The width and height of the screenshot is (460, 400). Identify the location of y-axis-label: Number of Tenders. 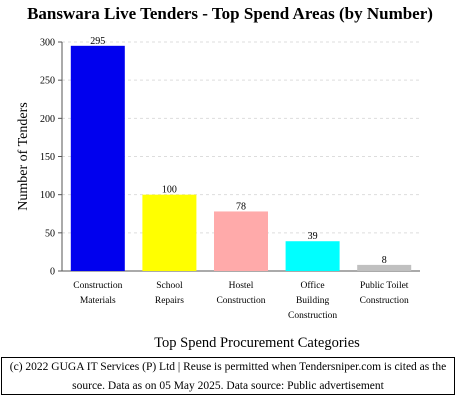
(23, 156).